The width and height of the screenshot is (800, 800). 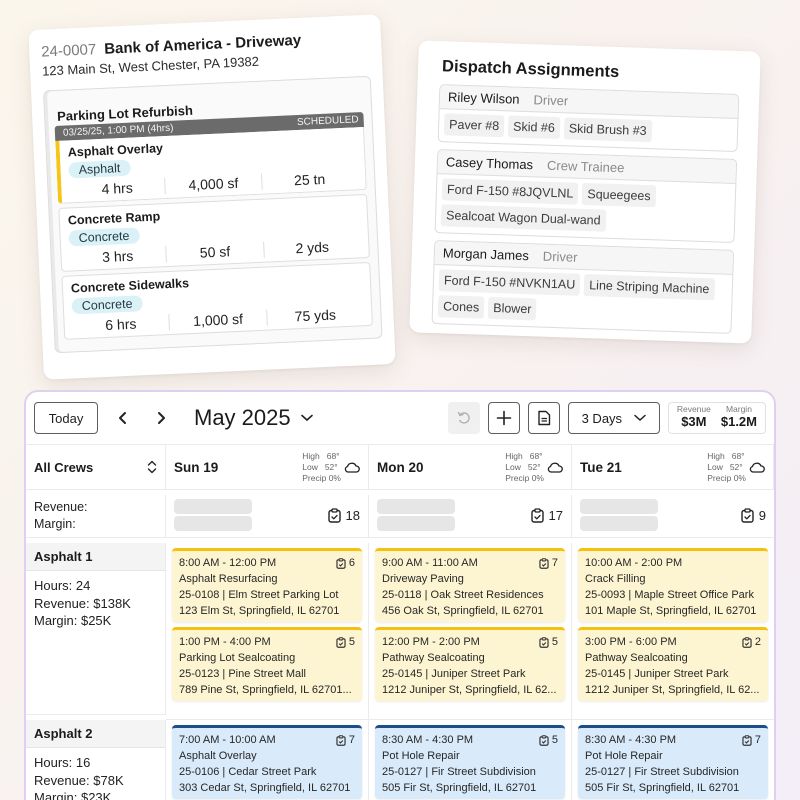 I want to click on task-area: 4,000 sf, so click(x=214, y=184).